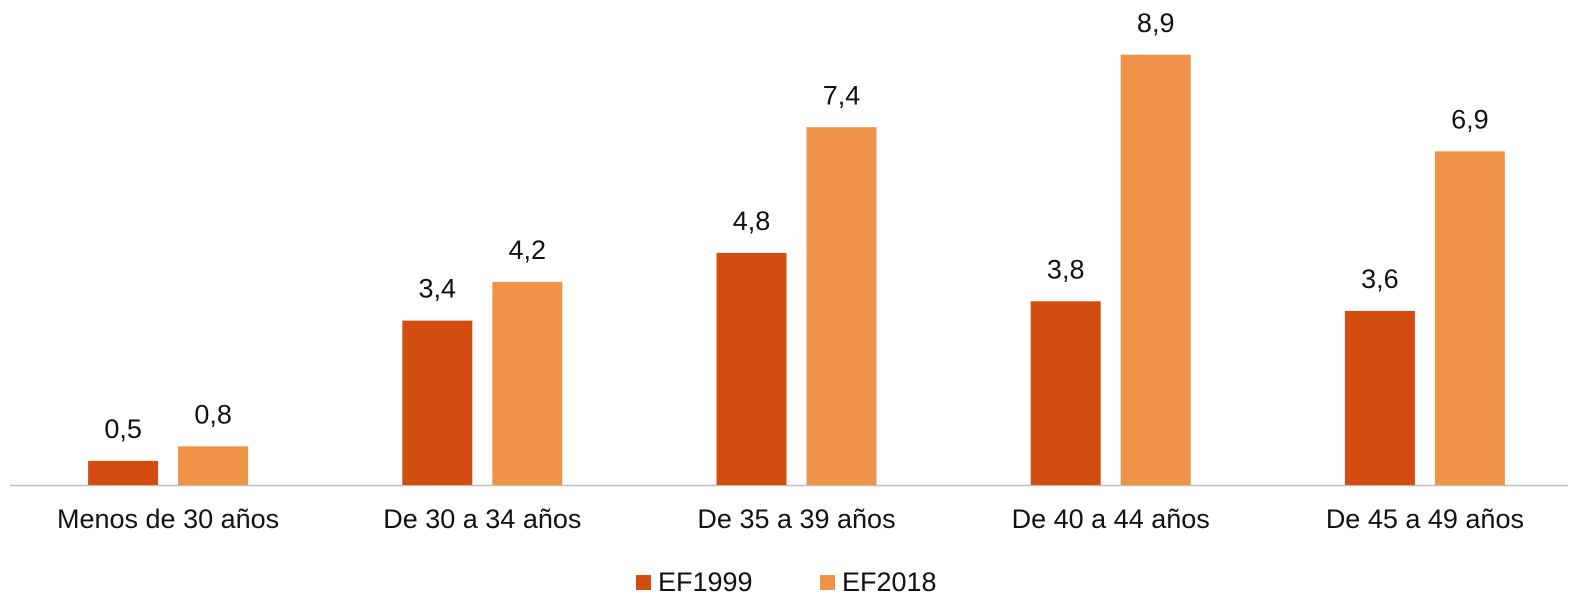  What do you see at coordinates (1380, 279) in the screenshot?
I see `data-label: 3,6` at bounding box center [1380, 279].